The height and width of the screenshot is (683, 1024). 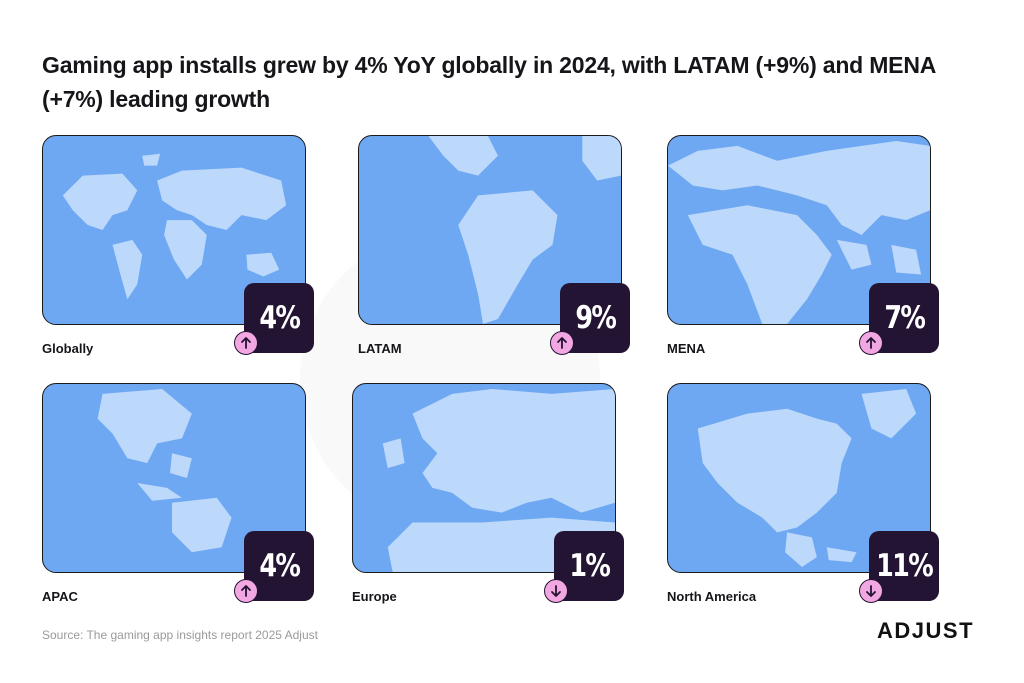 I want to click on region-card-latam: 9% LATAM, so click(x=494, y=245).